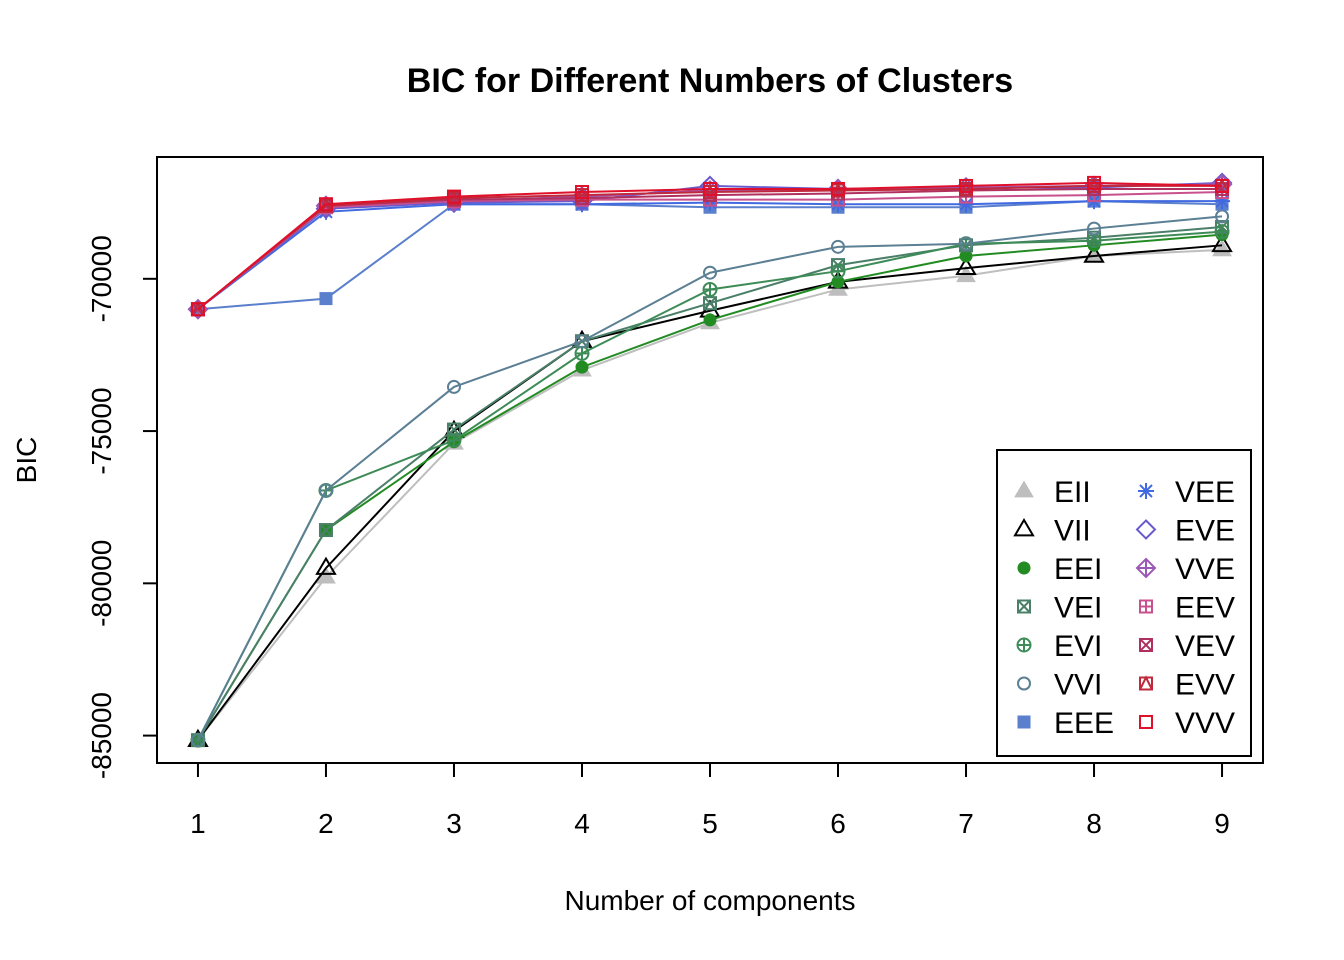  I want to click on chart-title: BIC for Different Numbers of Clusters, so click(710, 81).